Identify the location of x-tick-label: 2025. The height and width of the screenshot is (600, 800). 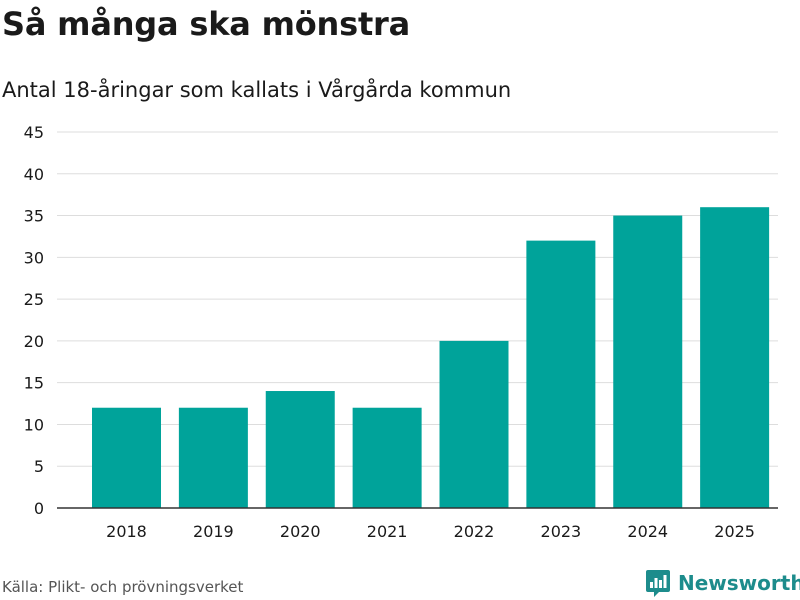
(734, 531).